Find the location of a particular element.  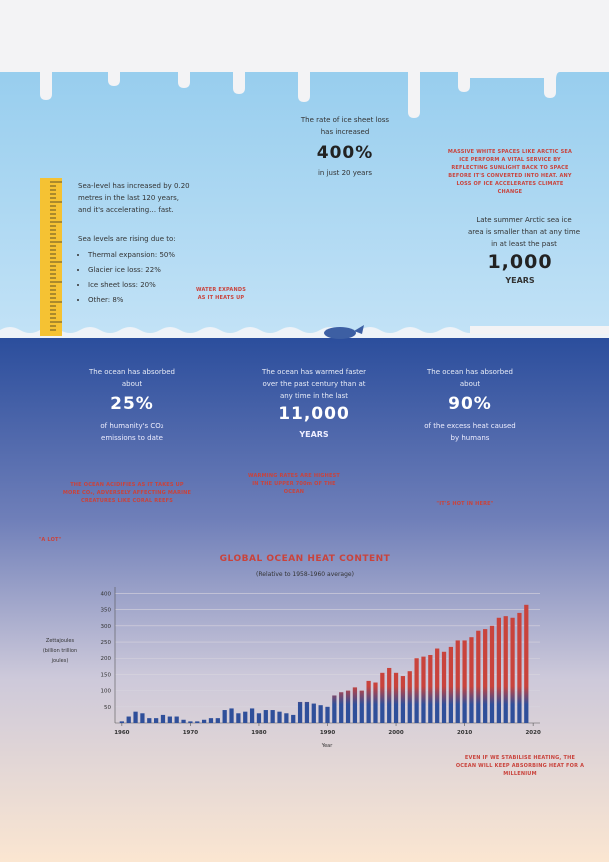

y-tick-label: 250 is located at coordinates (106, 643).